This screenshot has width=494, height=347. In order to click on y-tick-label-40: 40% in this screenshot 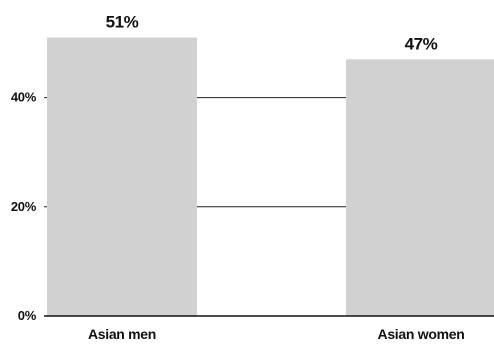, I will do `click(24, 97)`.